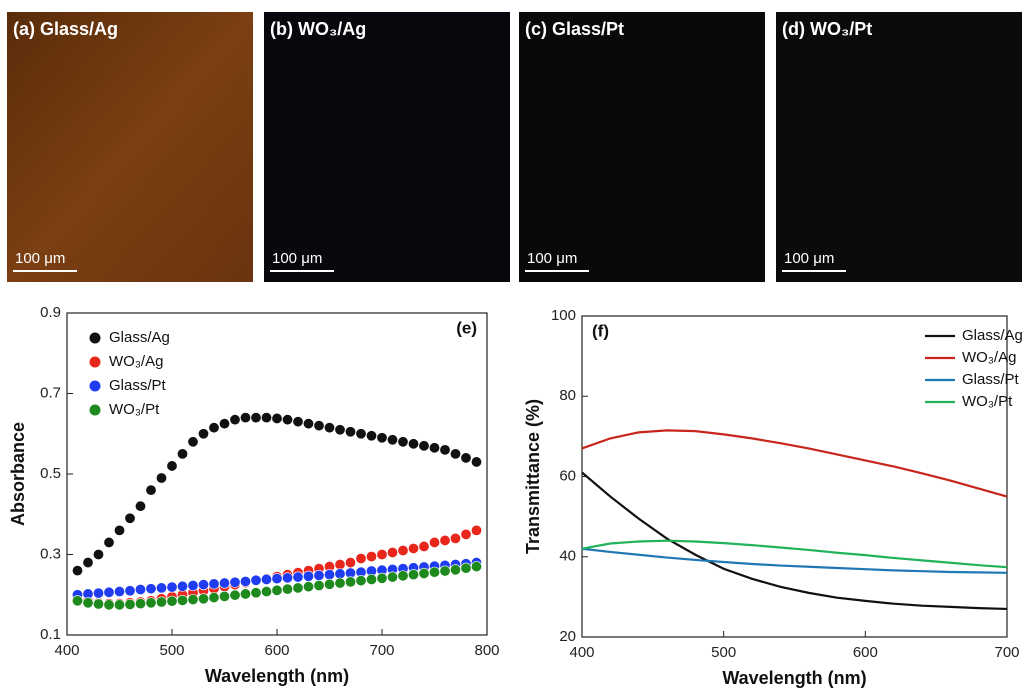 The width and height of the screenshot is (1027, 695). Describe the element at coordinates (533, 476) in the screenshot. I see `y-axis-label: Transmittance (%)` at that location.